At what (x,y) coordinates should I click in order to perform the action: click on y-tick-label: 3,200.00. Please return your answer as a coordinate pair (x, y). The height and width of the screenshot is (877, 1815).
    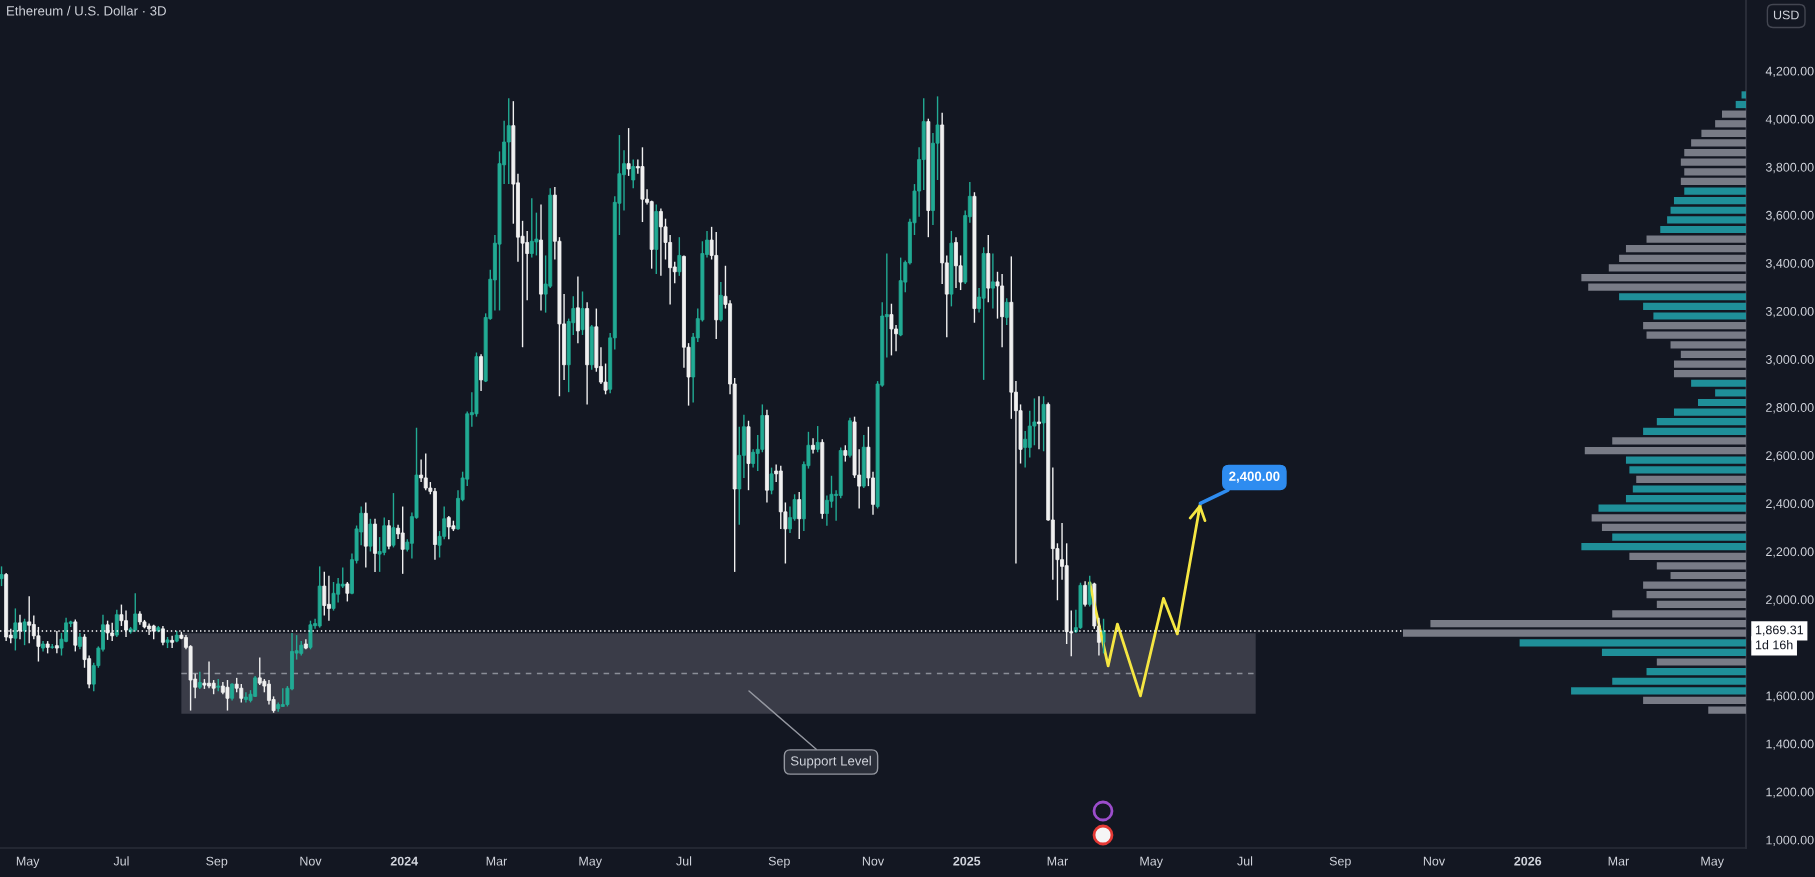
    Looking at the image, I should click on (1789, 312).